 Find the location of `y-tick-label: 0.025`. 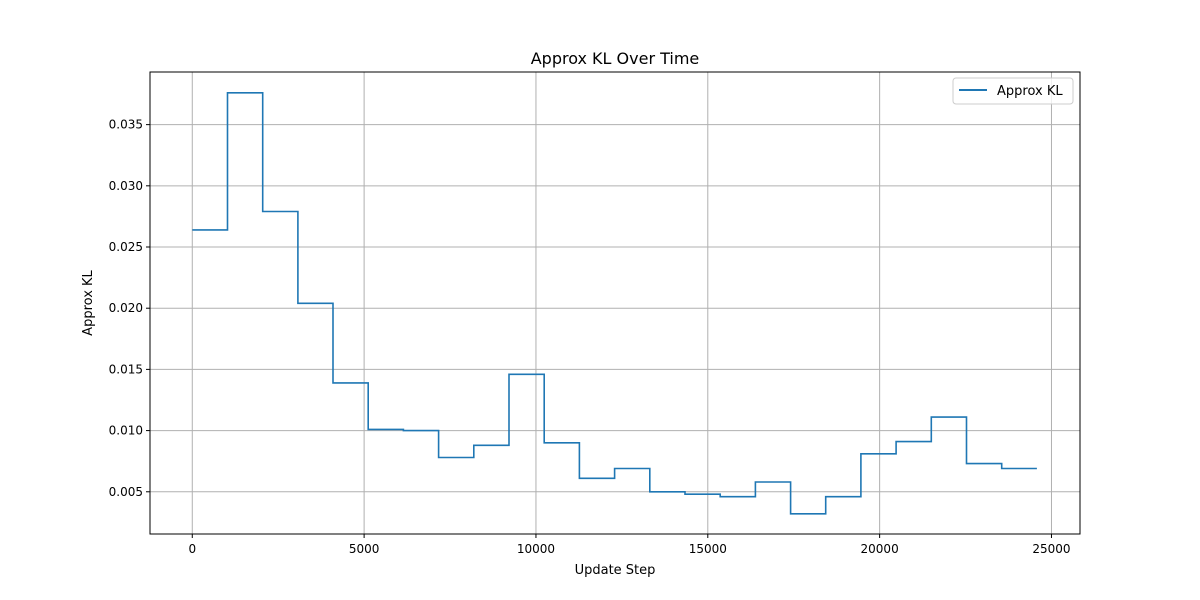

y-tick-label: 0.025 is located at coordinates (126, 247).